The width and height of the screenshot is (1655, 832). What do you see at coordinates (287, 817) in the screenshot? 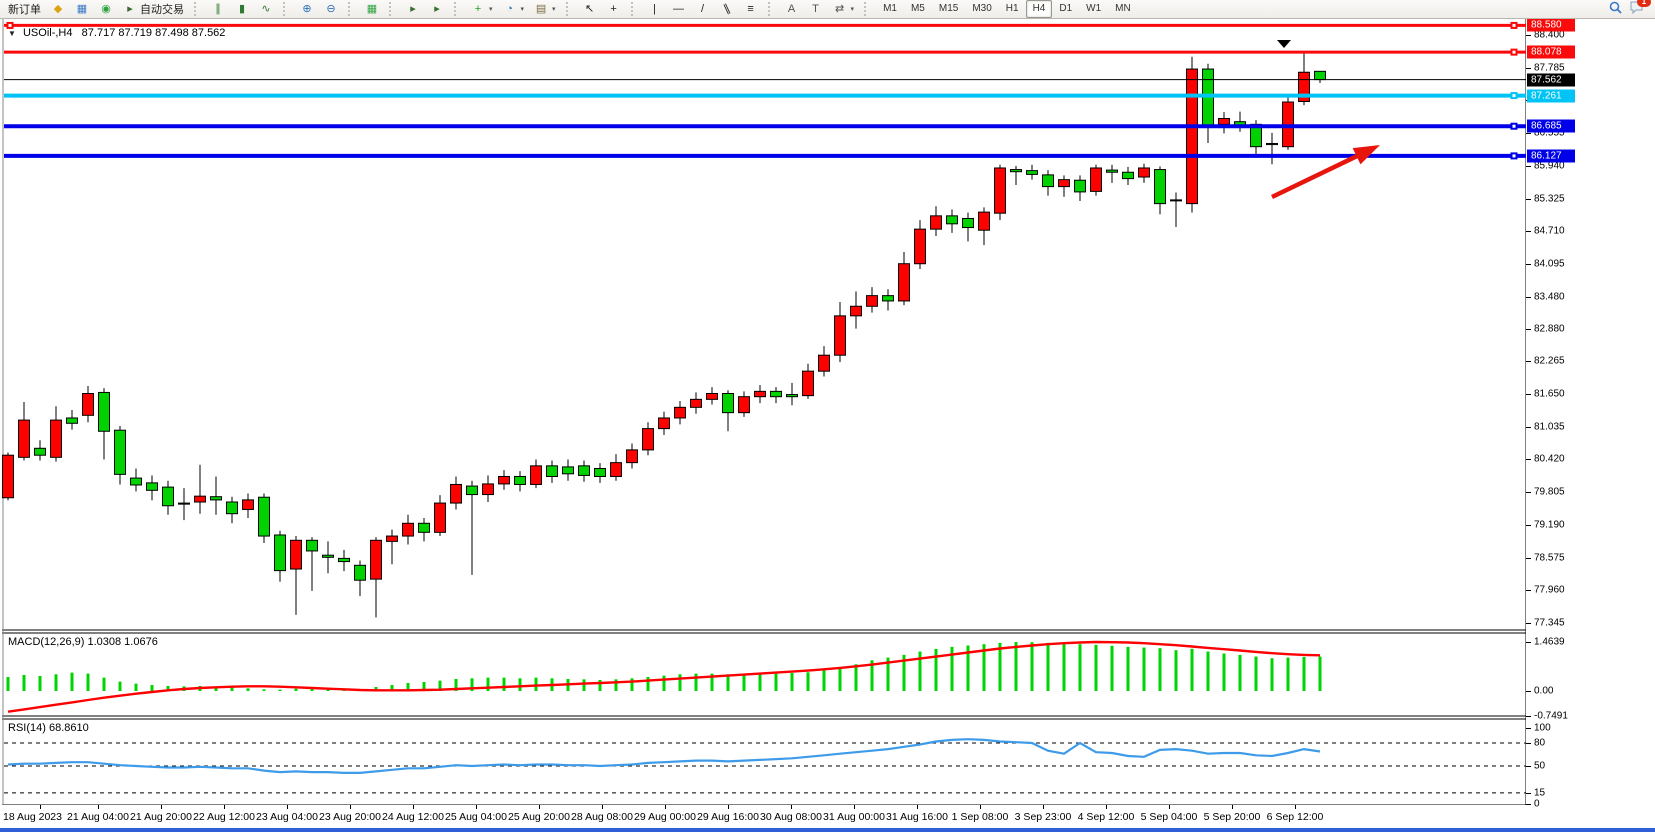
I see `time-axis-label: 23 Aug 04:00` at bounding box center [287, 817].